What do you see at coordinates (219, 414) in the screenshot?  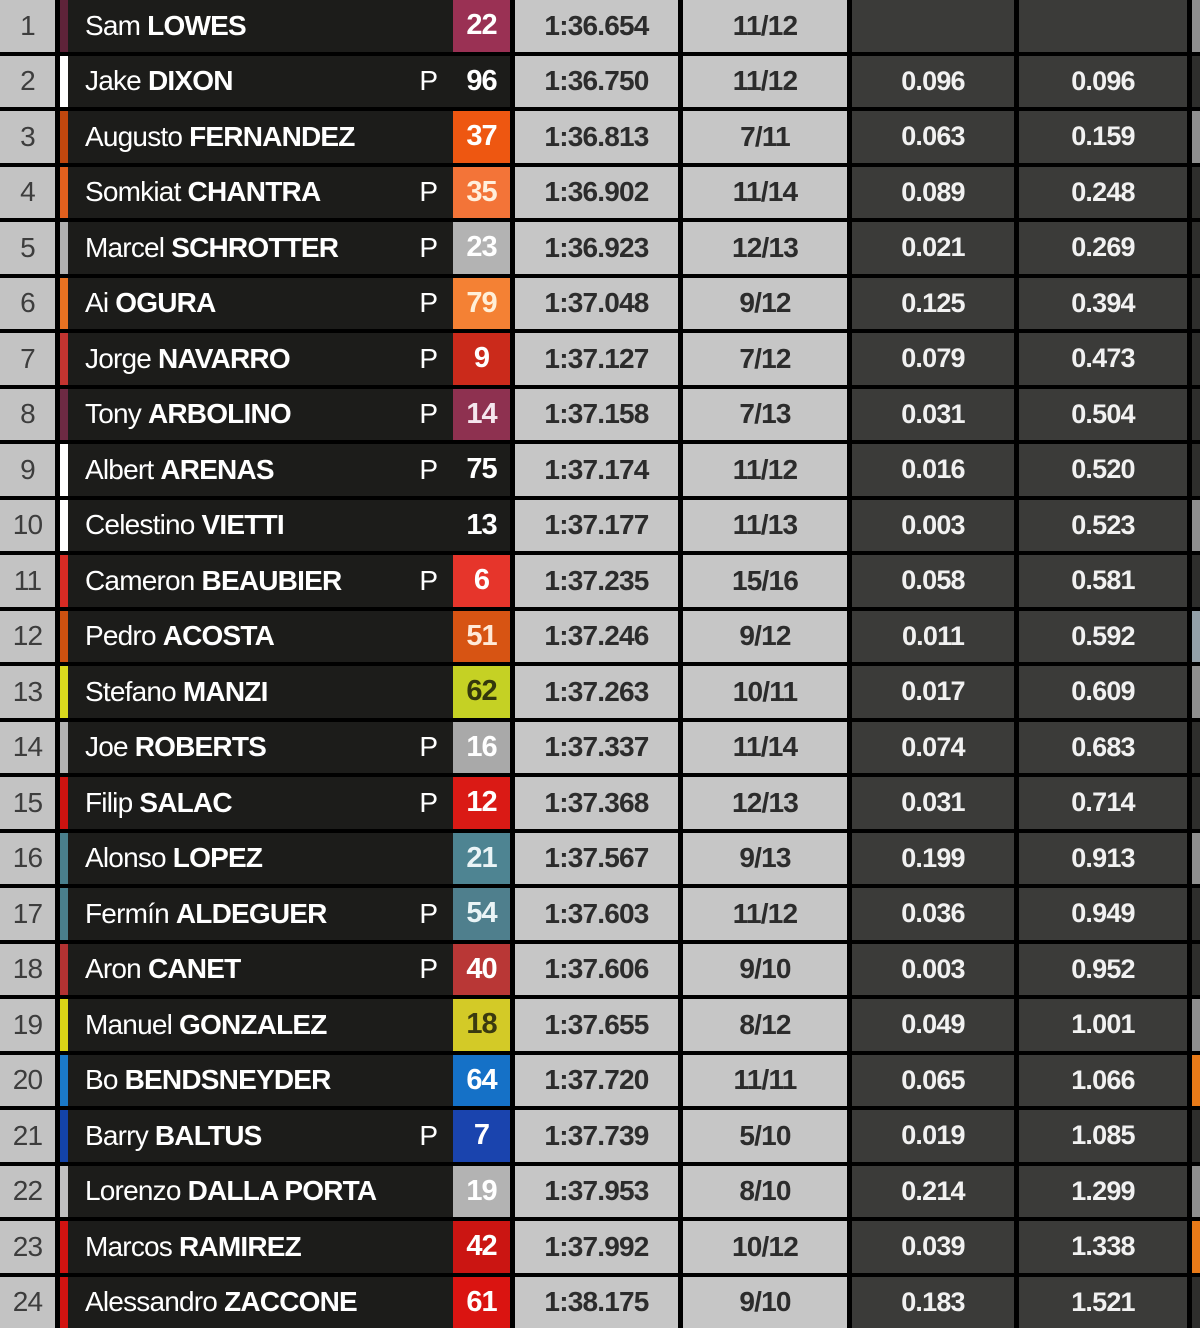 I see `rider-last-name: ARBOLINO` at bounding box center [219, 414].